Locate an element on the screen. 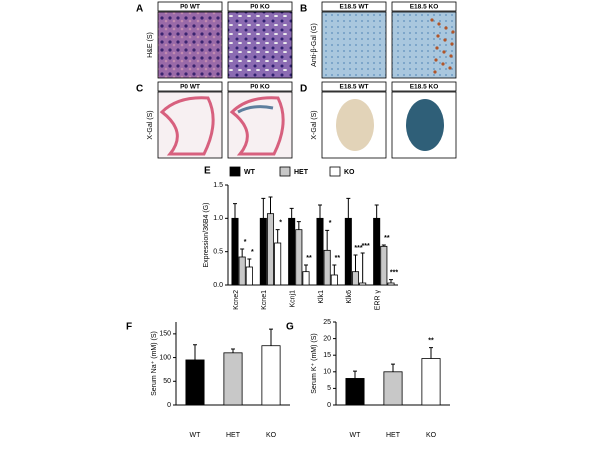 The height and width of the screenshot is (452, 600). panel-label: G is located at coordinates (290, 327).